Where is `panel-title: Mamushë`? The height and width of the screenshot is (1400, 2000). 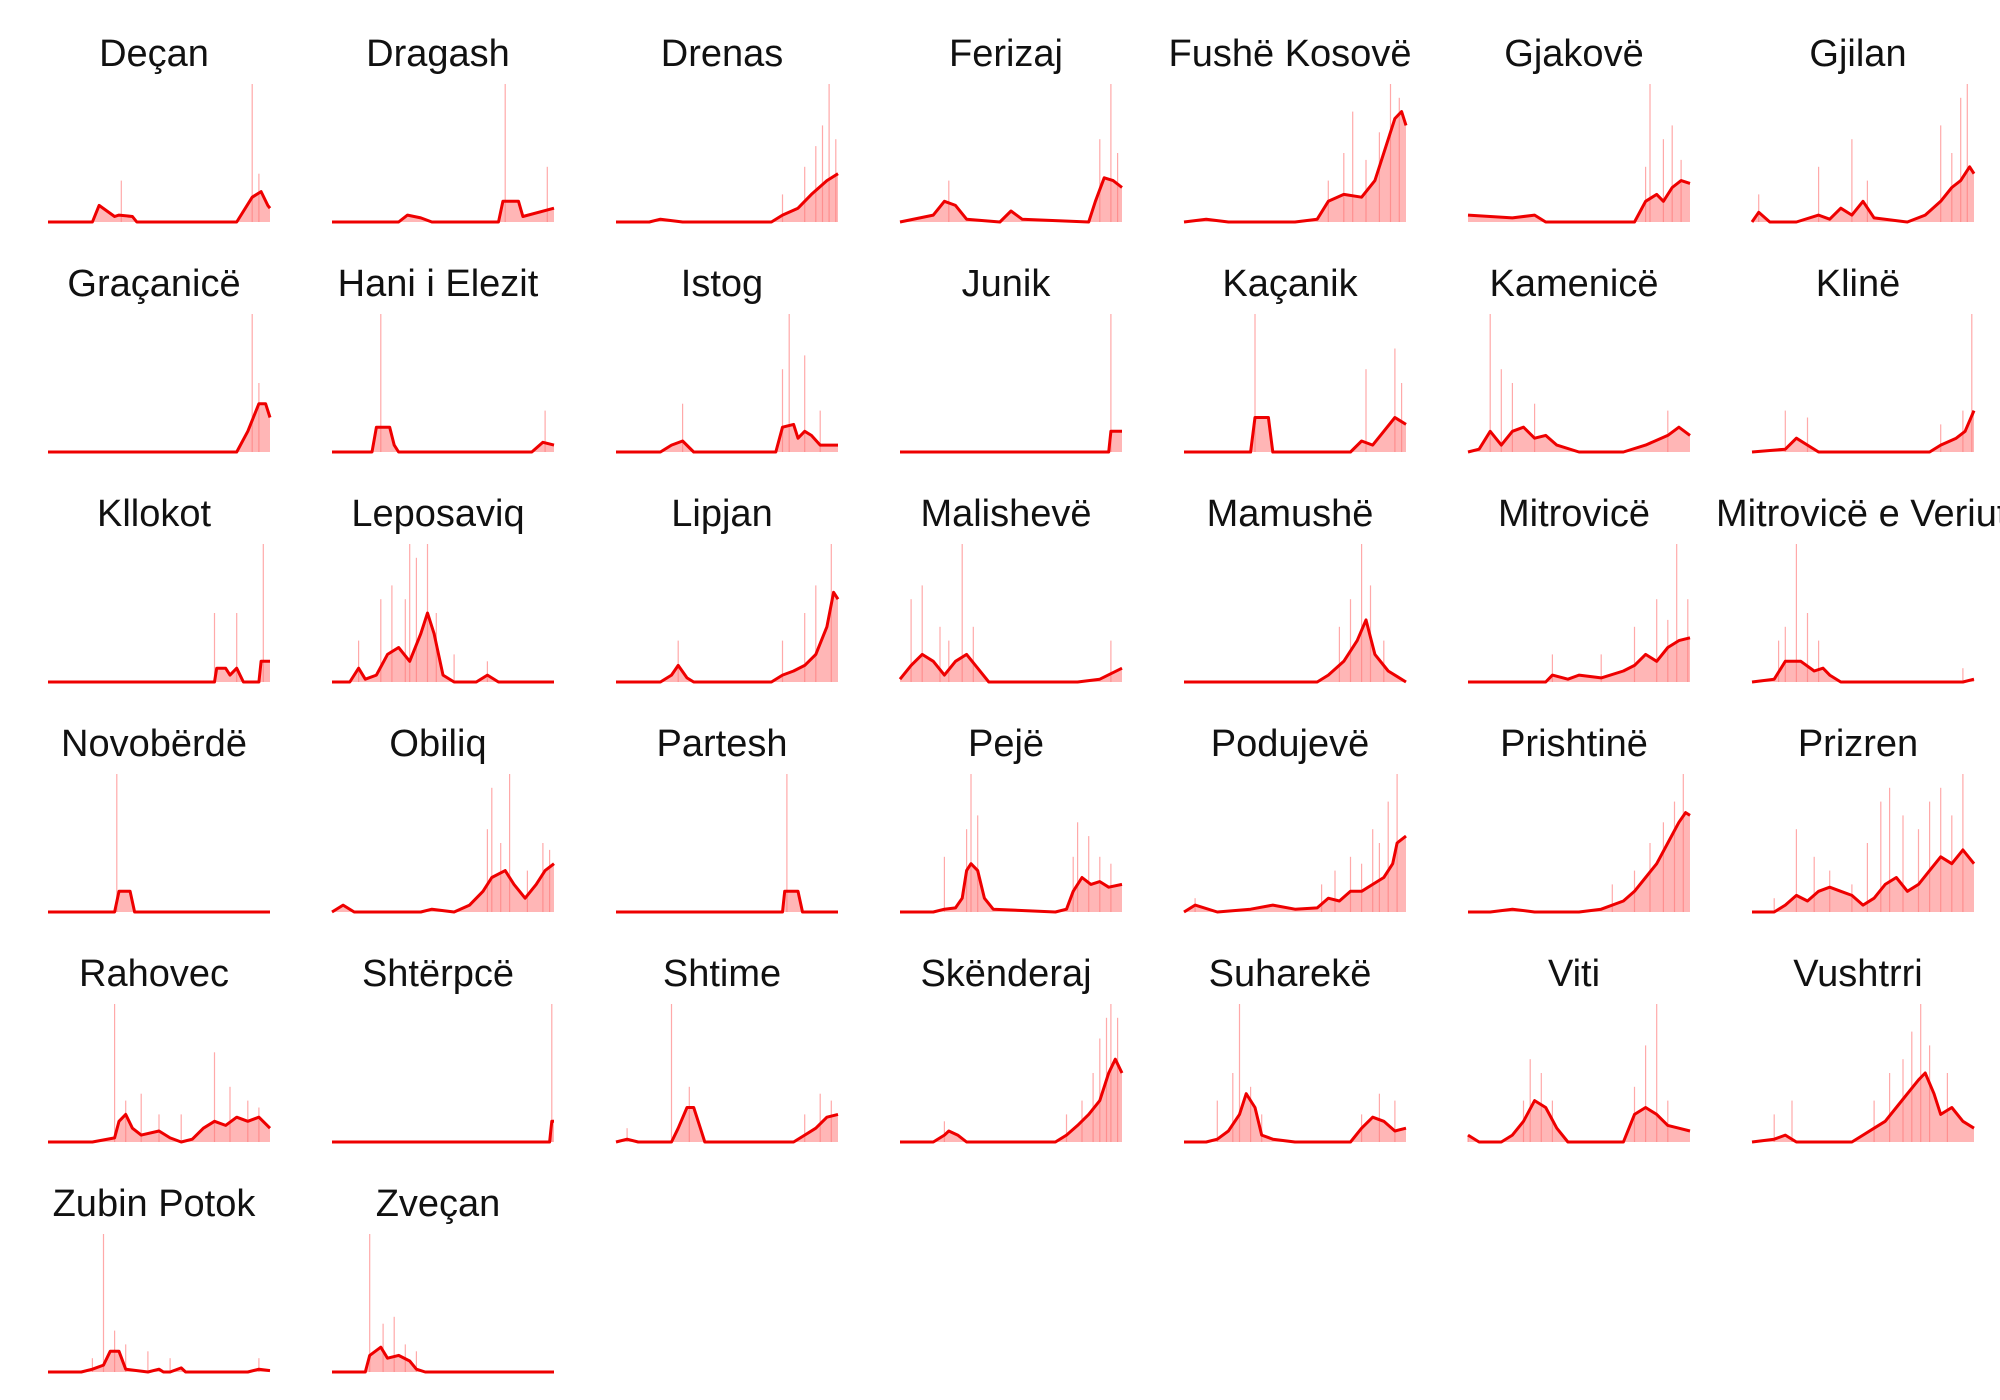 panel-title: Mamushë is located at coordinates (1290, 514).